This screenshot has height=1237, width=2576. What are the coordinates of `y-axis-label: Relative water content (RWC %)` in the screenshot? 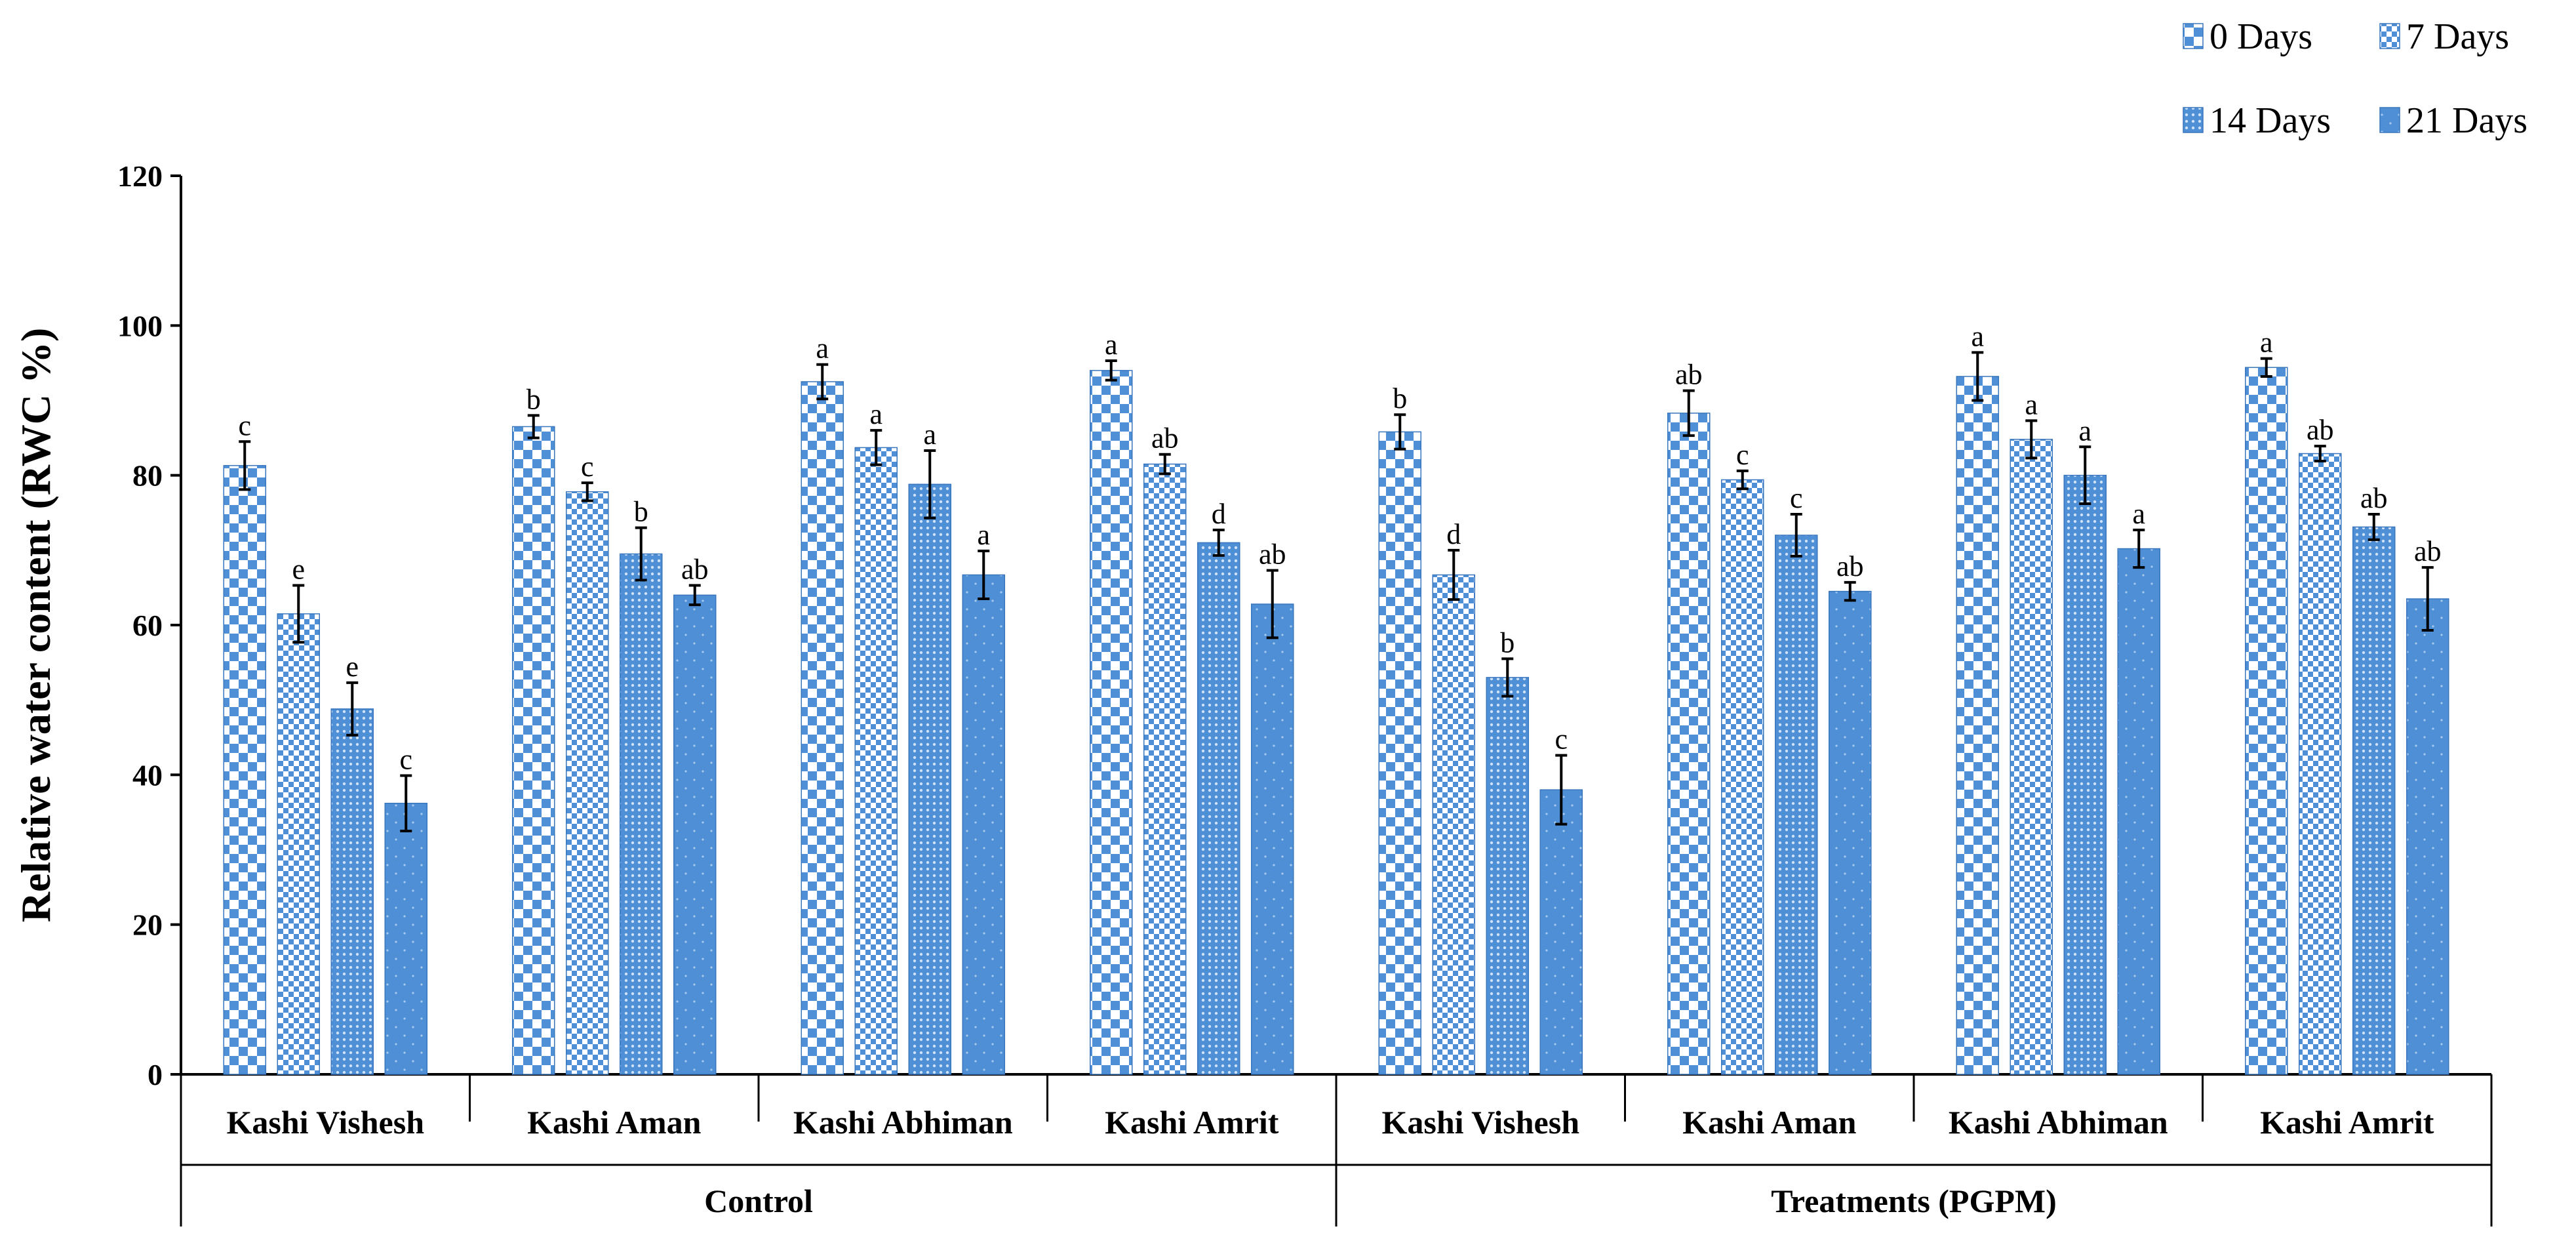 It's located at (35, 625).